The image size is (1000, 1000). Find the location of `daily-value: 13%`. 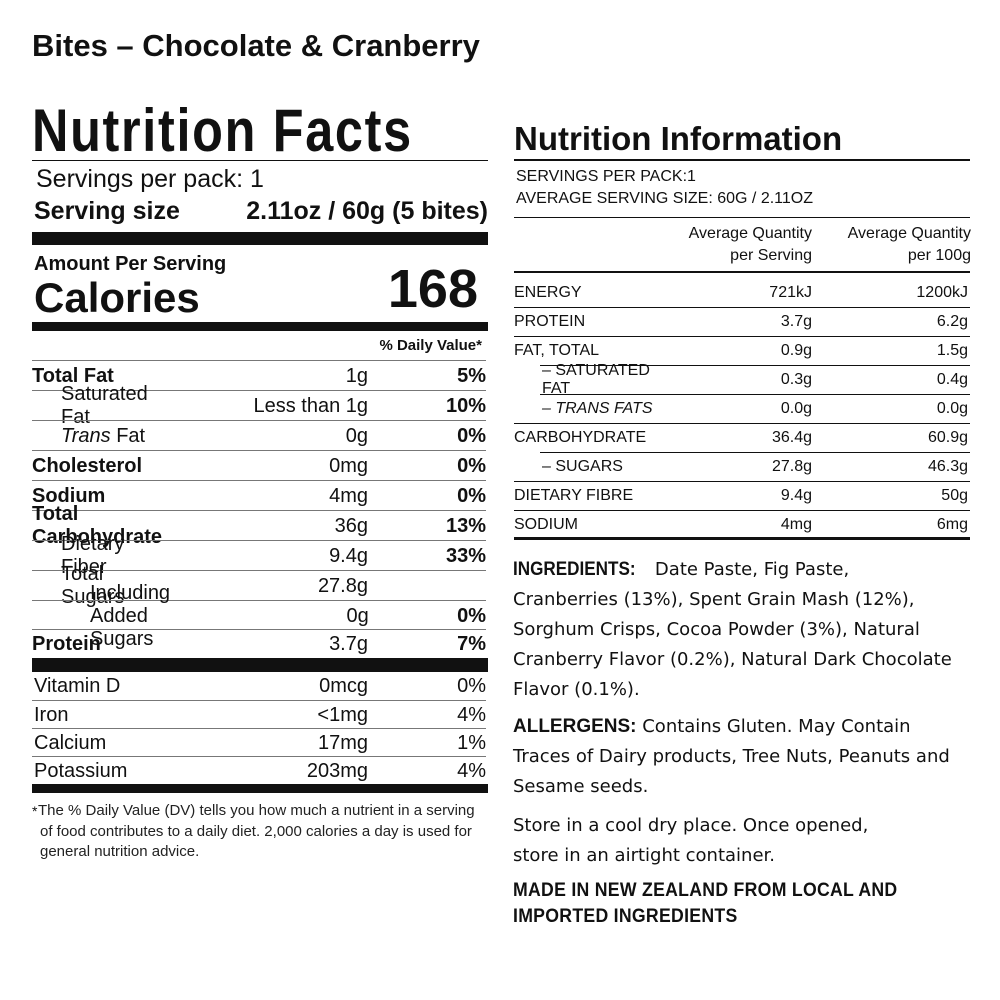

daily-value: 13% is located at coordinates (465, 525).